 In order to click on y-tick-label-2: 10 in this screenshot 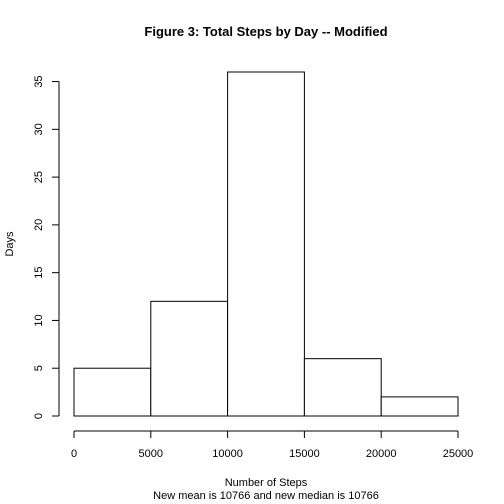, I will do `click(39, 320)`.